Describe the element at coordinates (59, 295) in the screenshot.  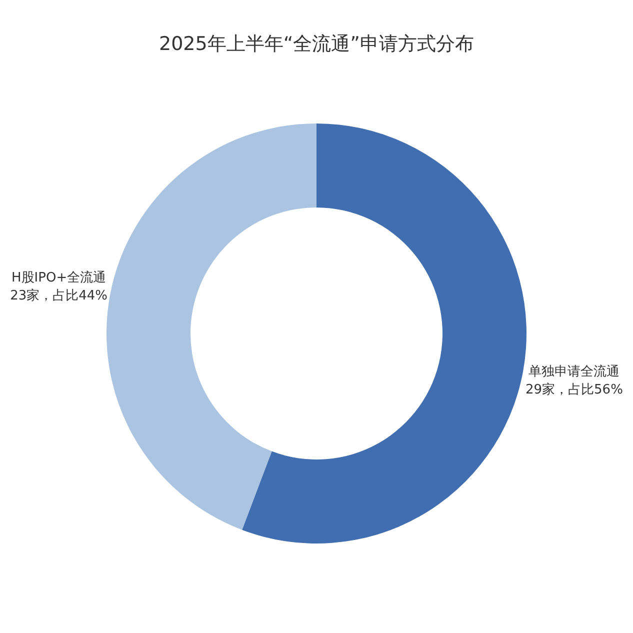
I see `data-label: 23家，占比44%` at that location.